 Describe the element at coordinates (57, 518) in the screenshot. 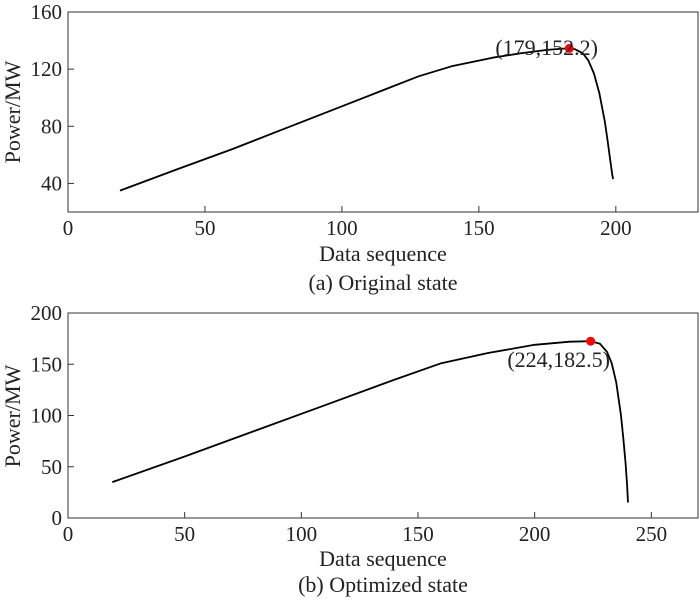

I see `y-tick-label: 0` at that location.